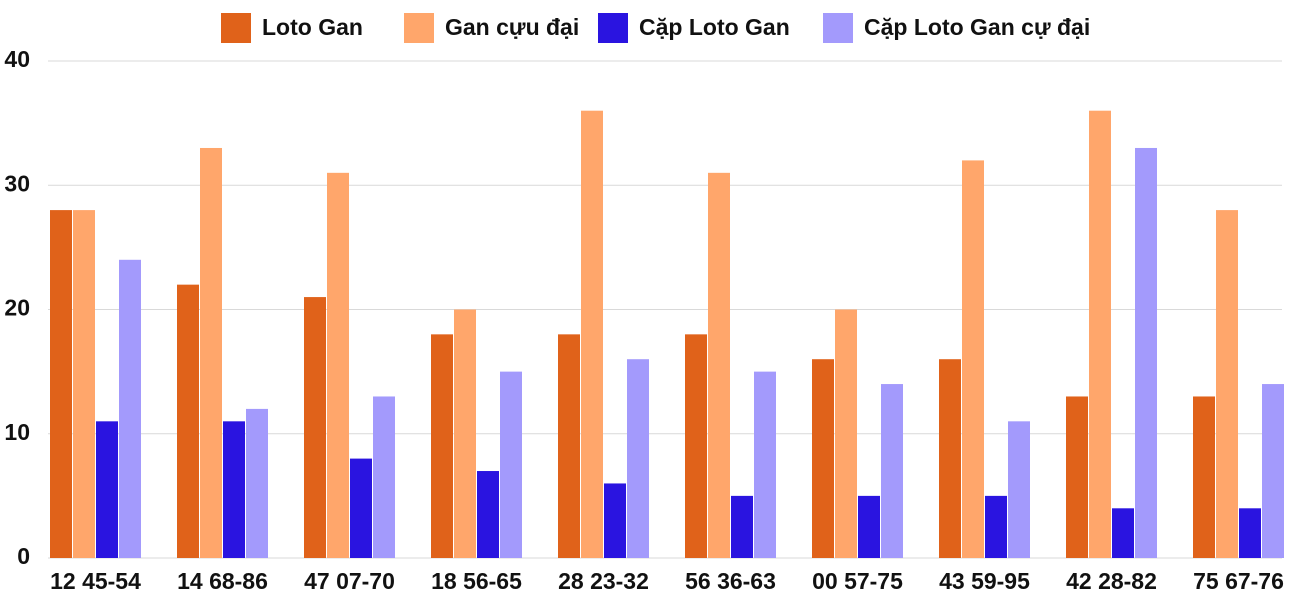 Image resolution: width=1300 pixels, height=600 pixels. Describe the element at coordinates (977, 27) in the screenshot. I see `legend-label: Cặp Loto Gan cự đại` at that location.